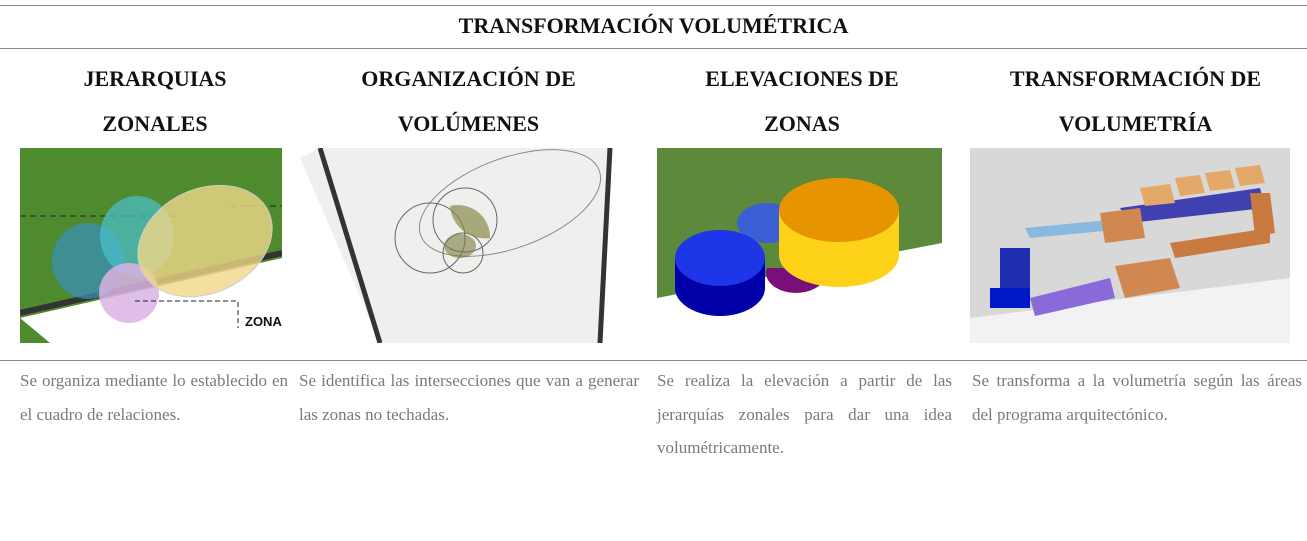  What do you see at coordinates (465, 245) in the screenshot?
I see `volumes-image` at bounding box center [465, 245].